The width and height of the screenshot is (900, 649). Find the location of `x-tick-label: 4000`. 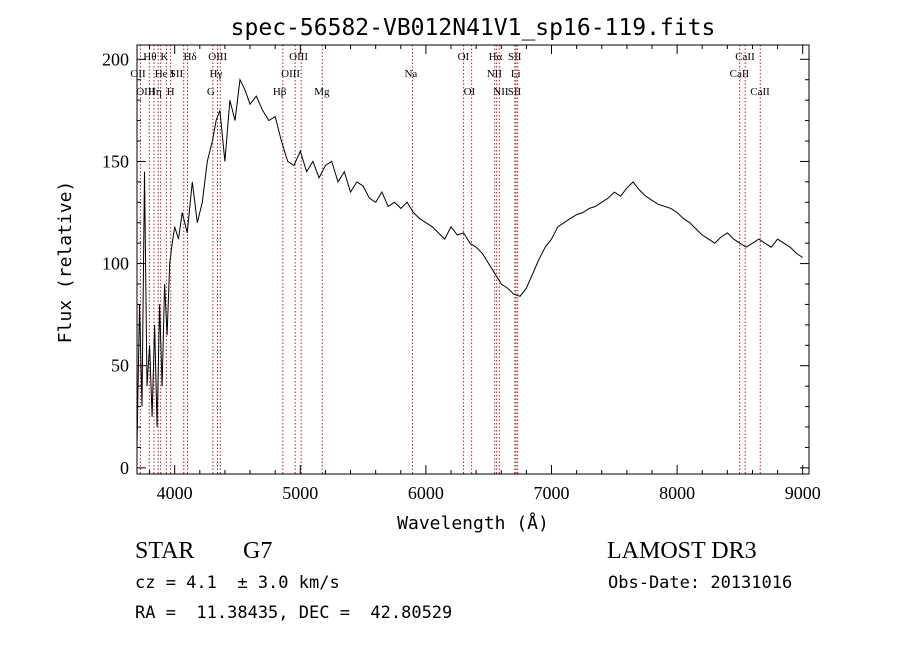

x-tick-label: 4000 is located at coordinates (175, 493).